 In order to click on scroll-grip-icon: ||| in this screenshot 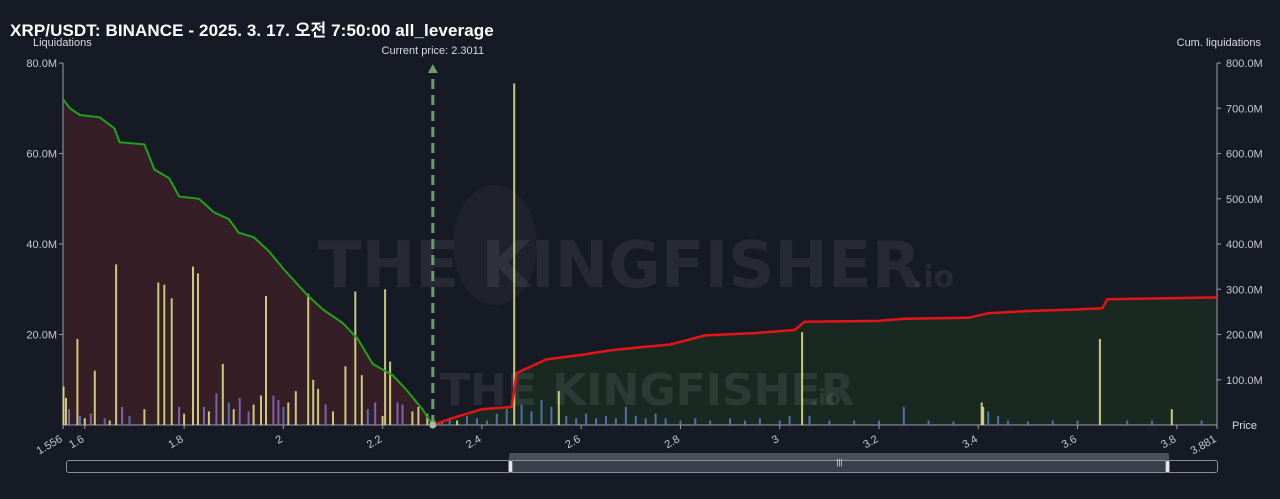, I will do `click(839, 462)`.